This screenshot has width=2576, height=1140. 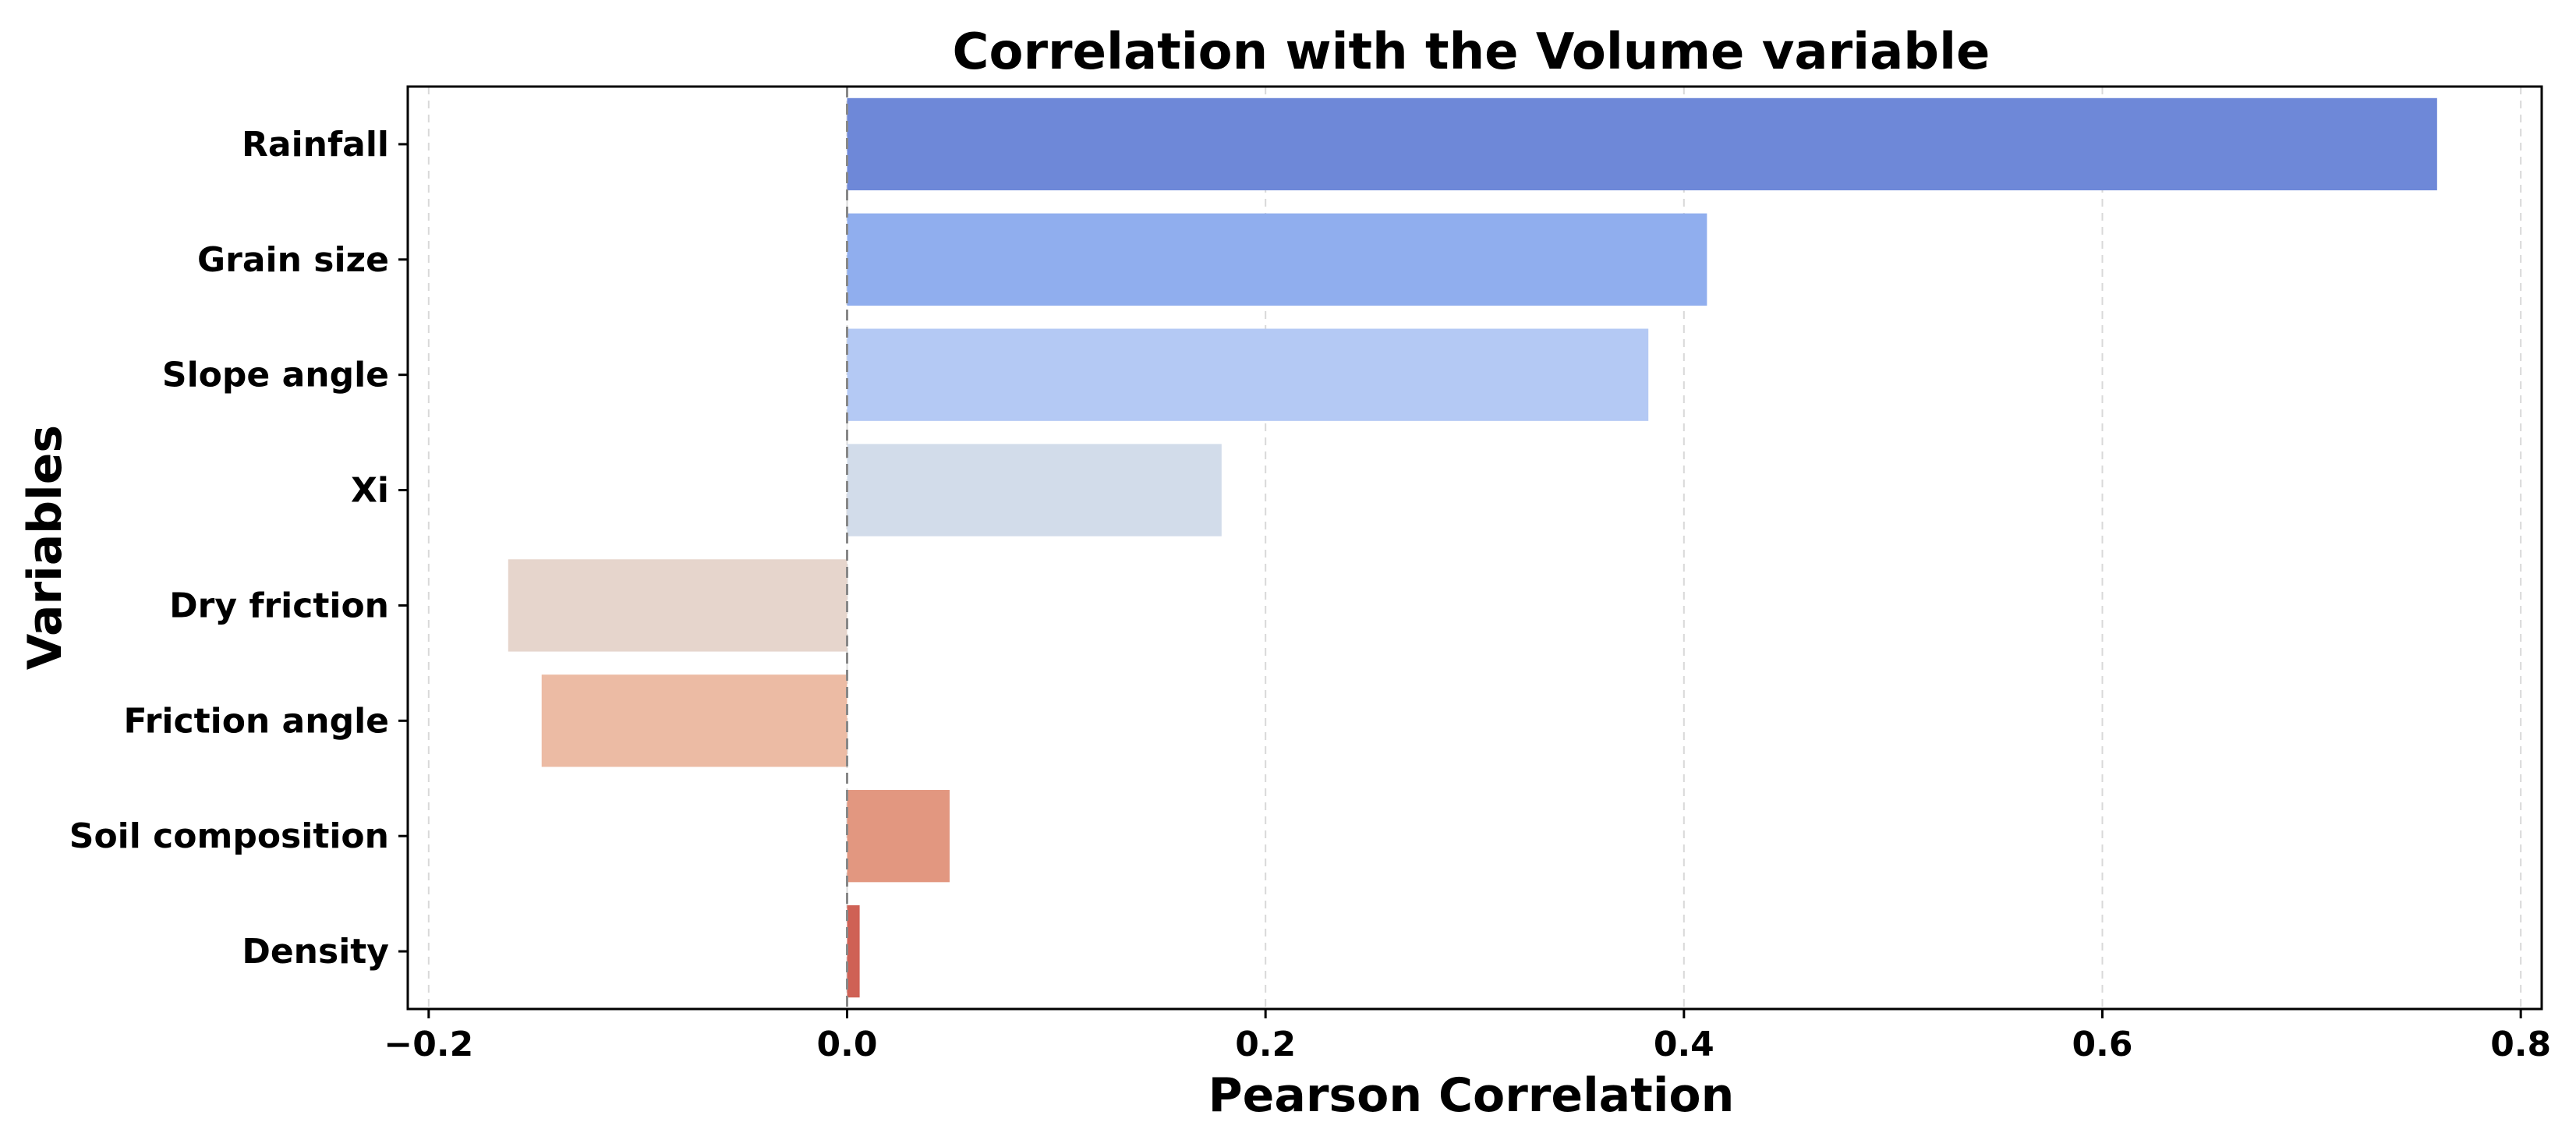 What do you see at coordinates (1684, 1044) in the screenshot?
I see `x-tick-label: 0.4` at bounding box center [1684, 1044].